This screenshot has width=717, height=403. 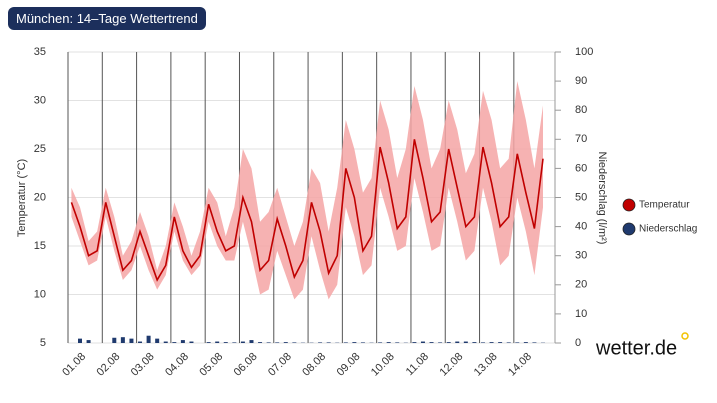 I want to click on y2-tick-label: 80, so click(x=581, y=110).